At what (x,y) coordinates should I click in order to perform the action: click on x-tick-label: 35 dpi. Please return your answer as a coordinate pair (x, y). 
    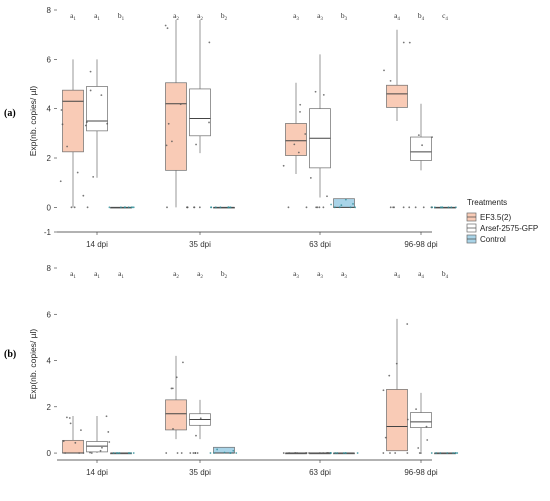
    Looking at the image, I should click on (200, 472).